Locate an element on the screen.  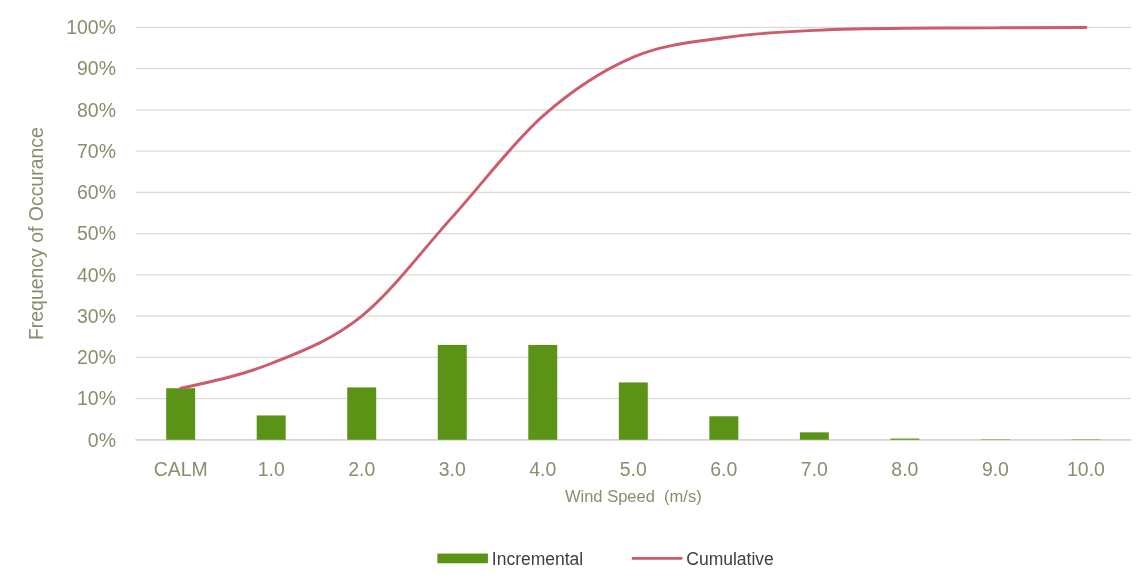
x-axis-title: Wind Speed (m/s) is located at coordinates (633, 497).